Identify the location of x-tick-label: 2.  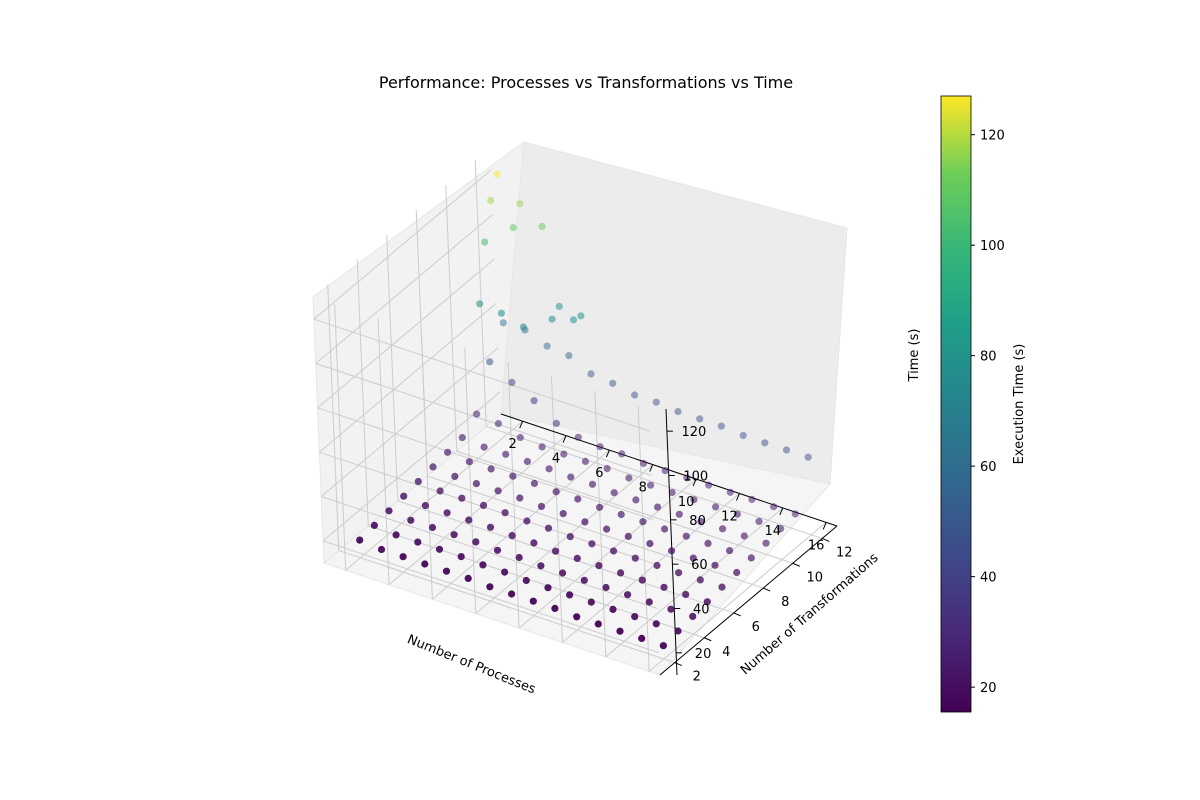
(513, 444).